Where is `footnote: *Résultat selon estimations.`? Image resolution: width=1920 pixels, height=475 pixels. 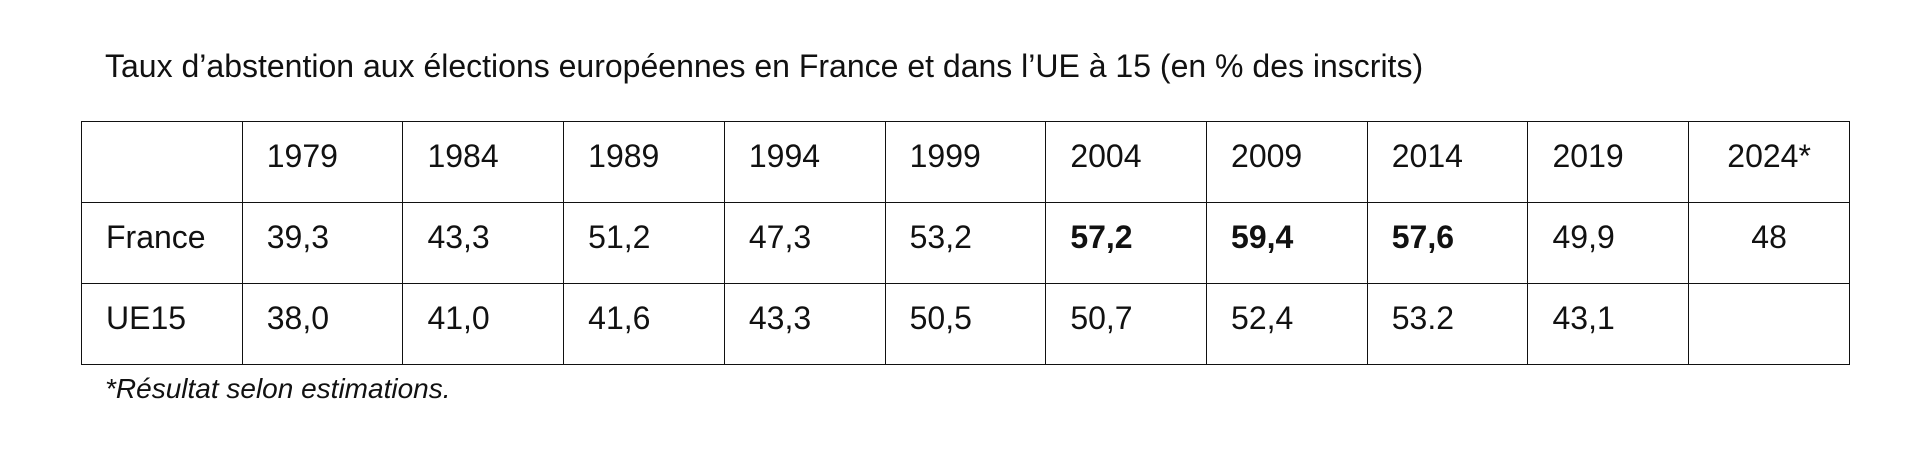
footnote: *Résultat selon estimations. is located at coordinates (278, 388).